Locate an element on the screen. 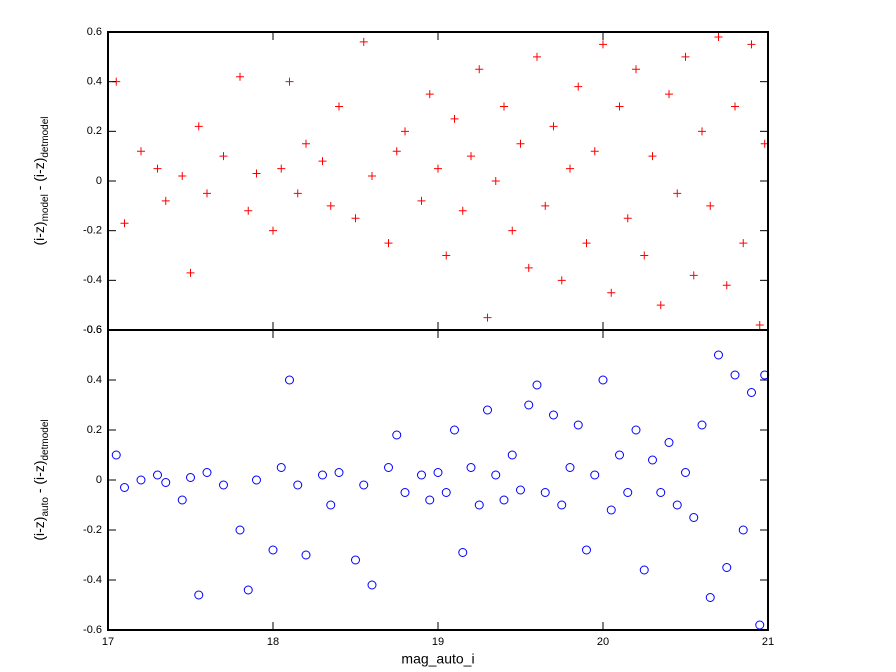 Image resolution: width=896 pixels, height=672 pixels. x-tick-label: 18 is located at coordinates (273, 642).